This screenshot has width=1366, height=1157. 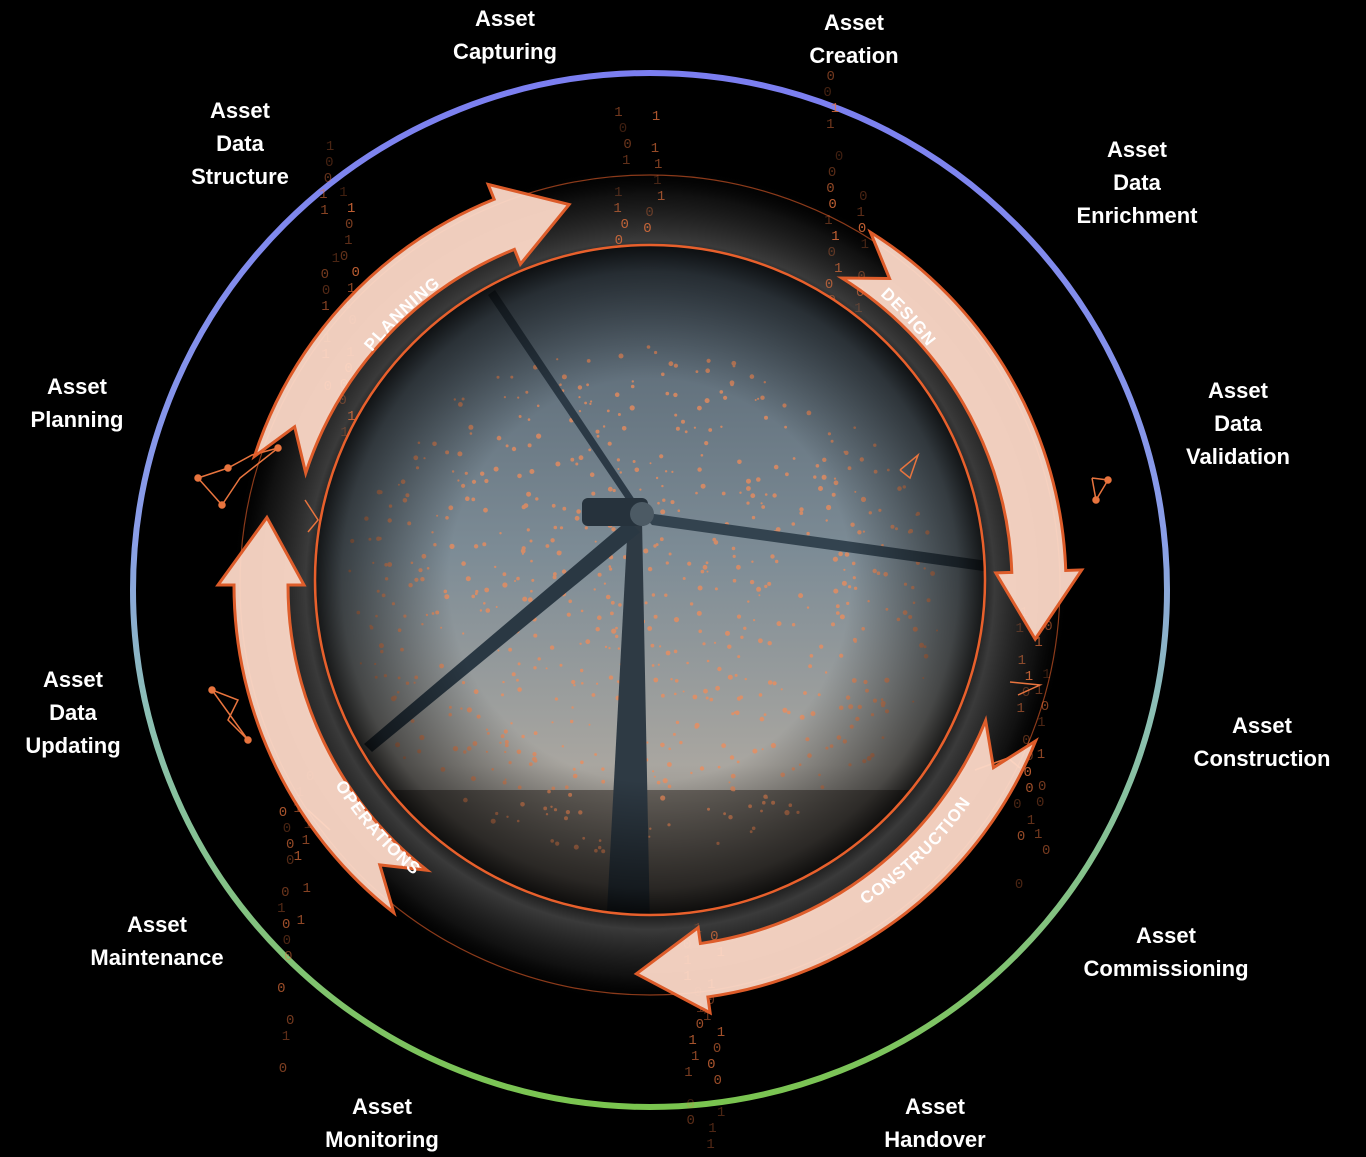 What do you see at coordinates (382, 1123) in the screenshot?
I see `stage-label-monitoring: Asset Monitoring` at bounding box center [382, 1123].